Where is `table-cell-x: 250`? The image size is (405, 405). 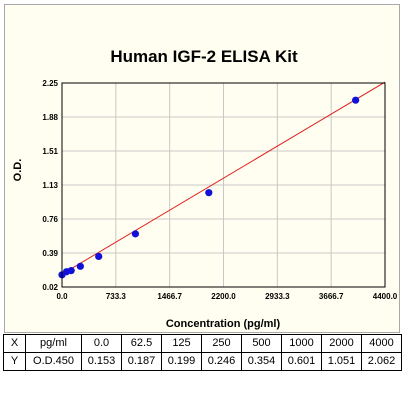
table-cell-x: 250 is located at coordinates (221, 343).